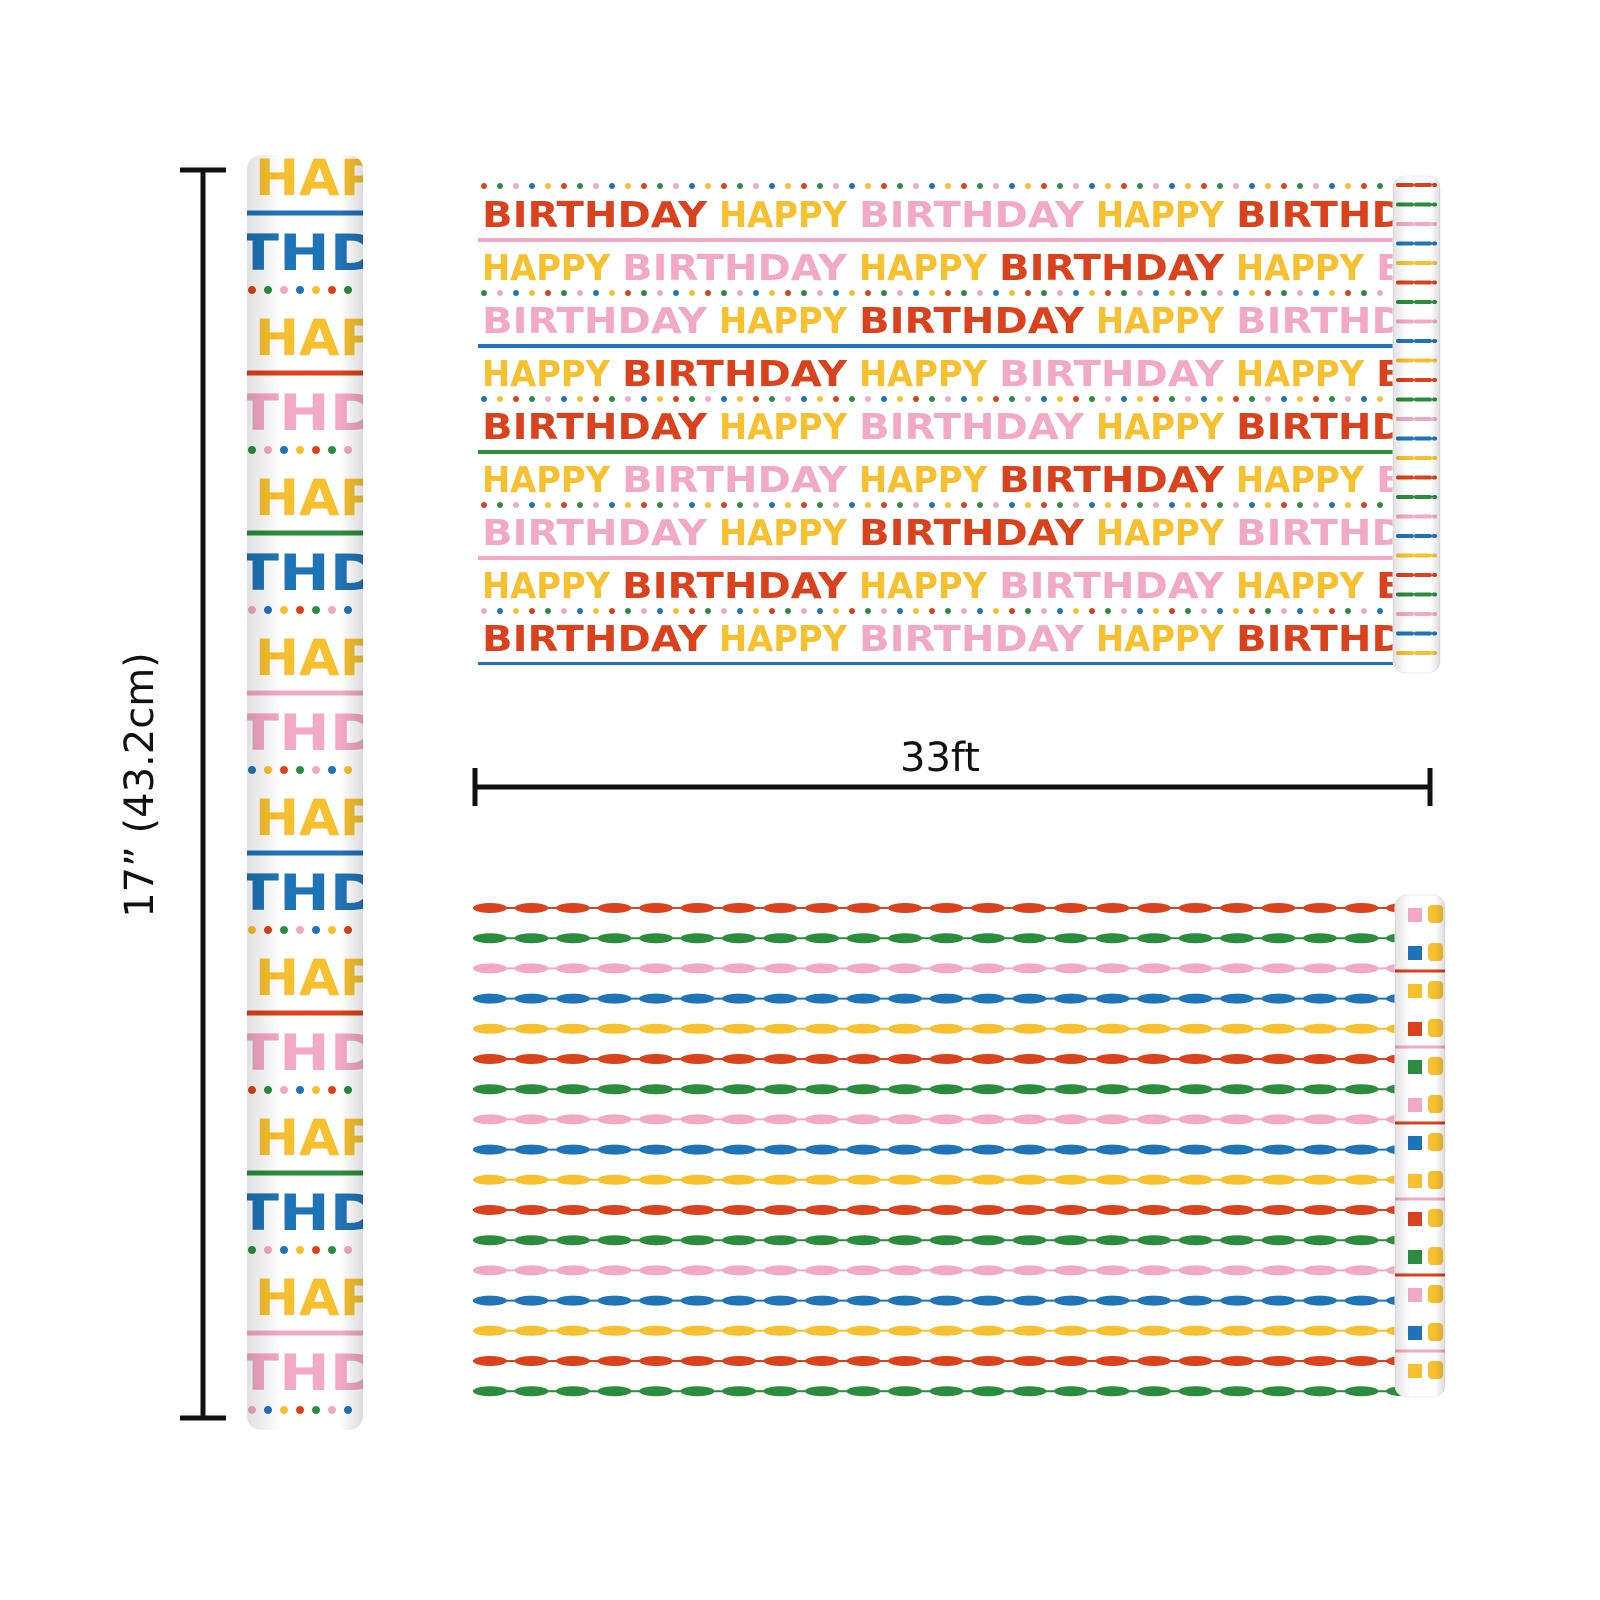 The width and height of the screenshot is (1600, 1600). Describe the element at coordinates (952, 787) in the screenshot. I see `width-dimension` at that location.